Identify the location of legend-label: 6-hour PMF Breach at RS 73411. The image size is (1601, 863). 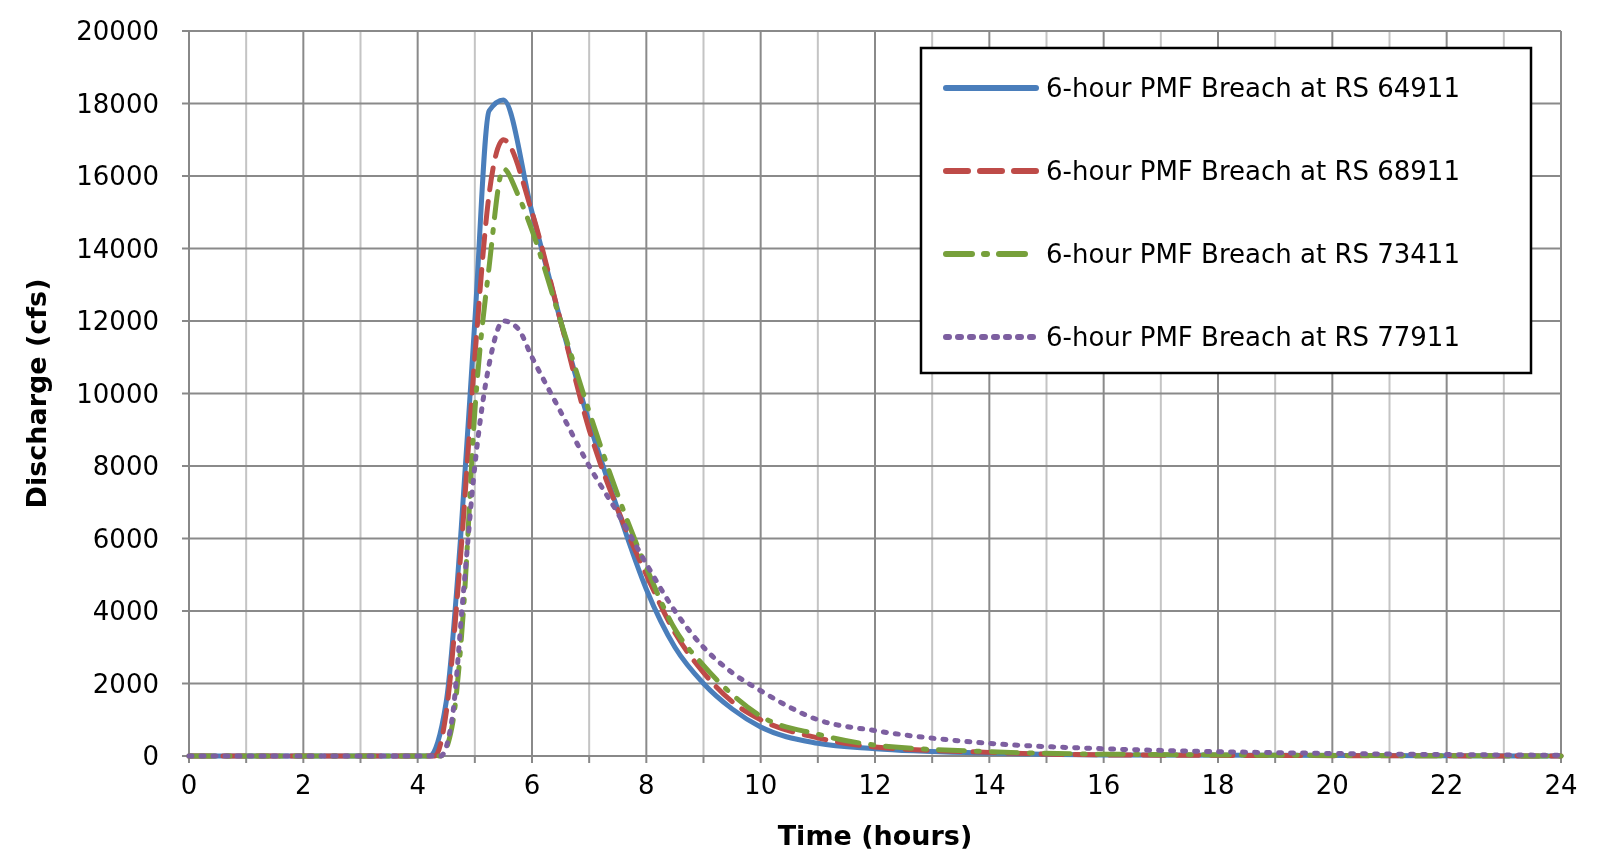
(1253, 254).